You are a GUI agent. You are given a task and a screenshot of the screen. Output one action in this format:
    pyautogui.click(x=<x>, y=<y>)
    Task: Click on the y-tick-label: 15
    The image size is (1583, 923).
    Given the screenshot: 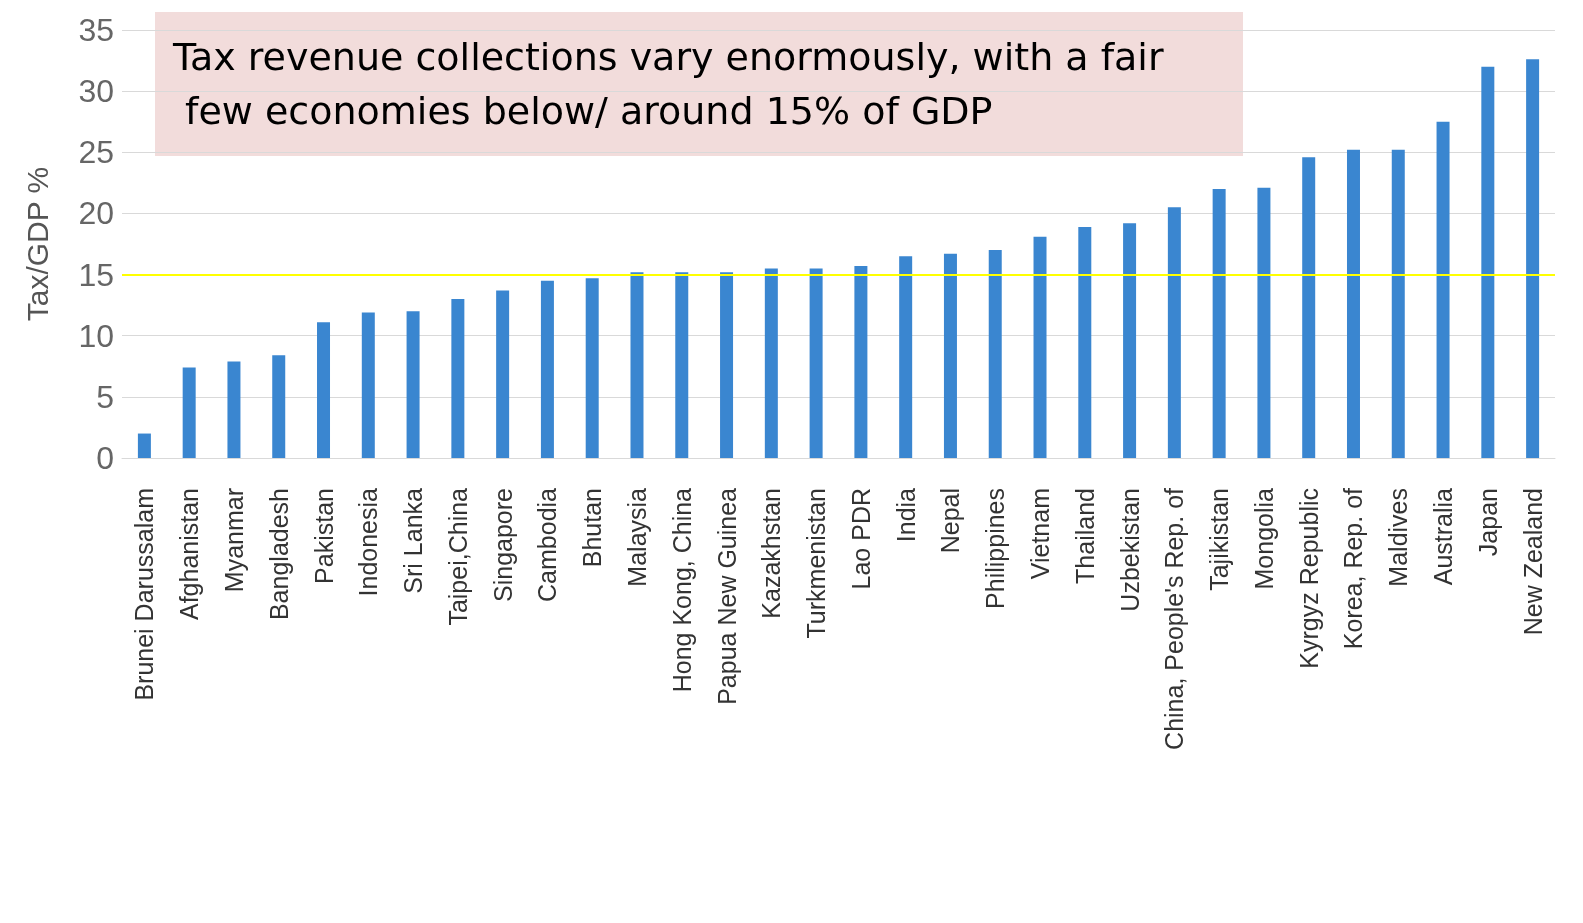 What is the action you would take?
    pyautogui.click(x=96, y=274)
    